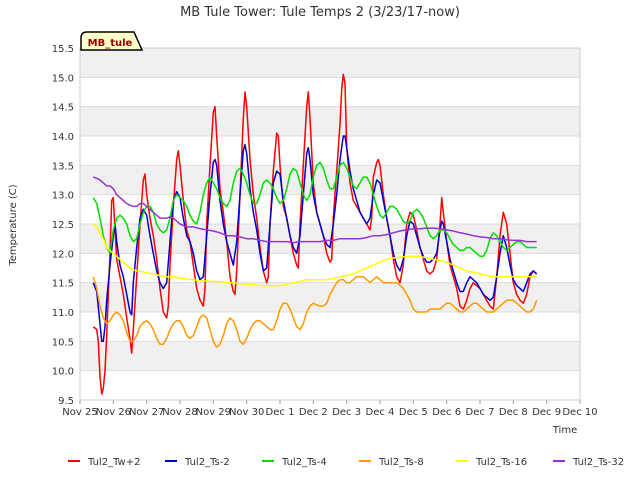 This screenshot has height=484, width=640. What do you see at coordinates (564, 430) in the screenshot?
I see `x-axis-label: Time` at bounding box center [564, 430].